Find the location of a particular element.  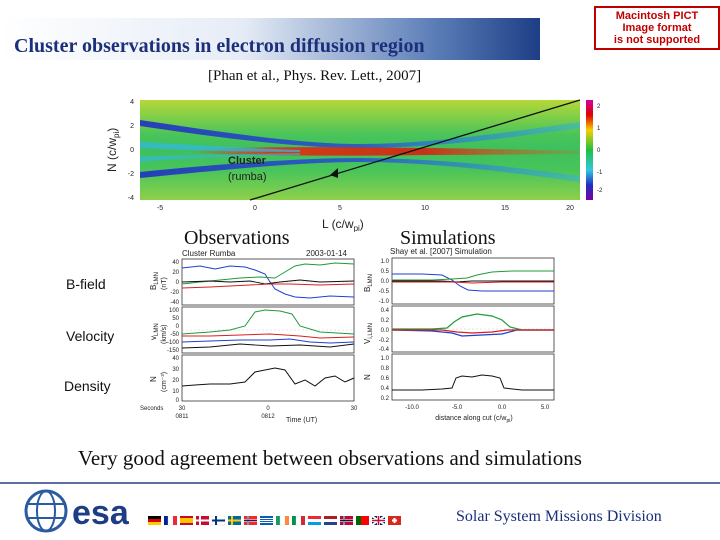

obs-b-yunit: (nT) is located at coordinates (164, 283).